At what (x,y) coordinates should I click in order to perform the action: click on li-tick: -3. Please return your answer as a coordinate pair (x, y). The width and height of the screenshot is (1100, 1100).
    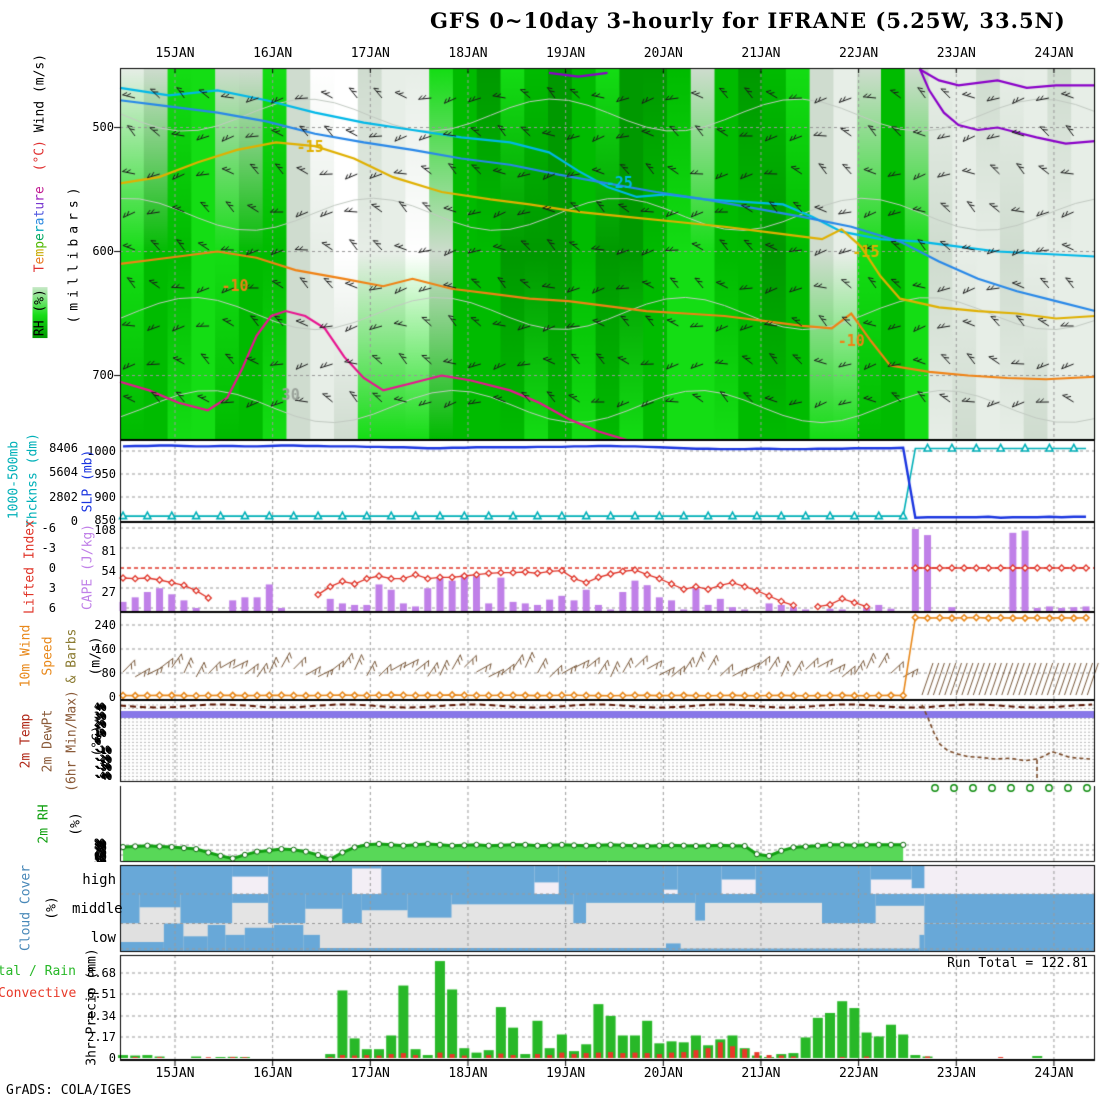
    Looking at the image, I should click on (48, 548).